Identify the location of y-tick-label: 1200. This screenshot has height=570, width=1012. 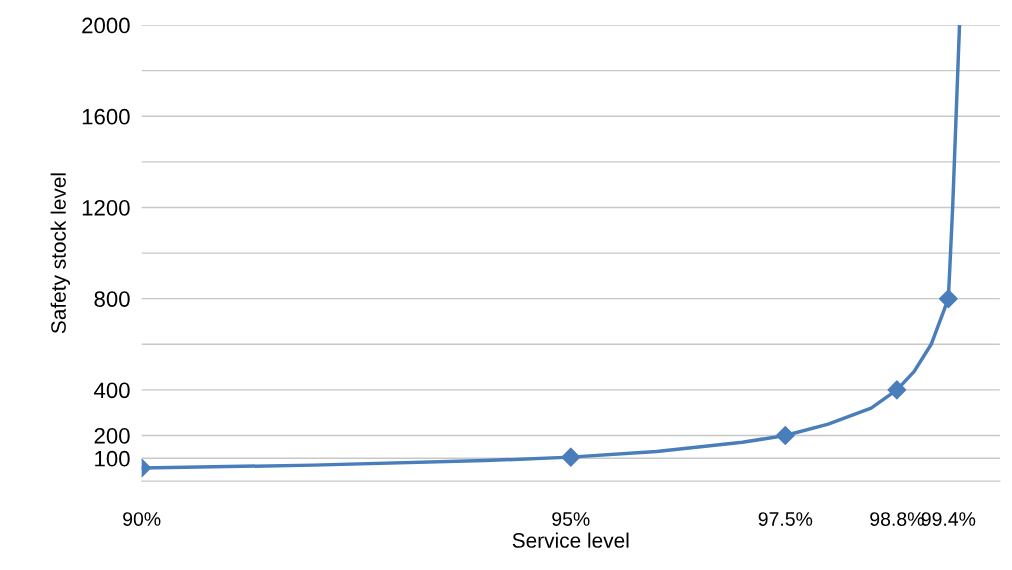
(106, 208).